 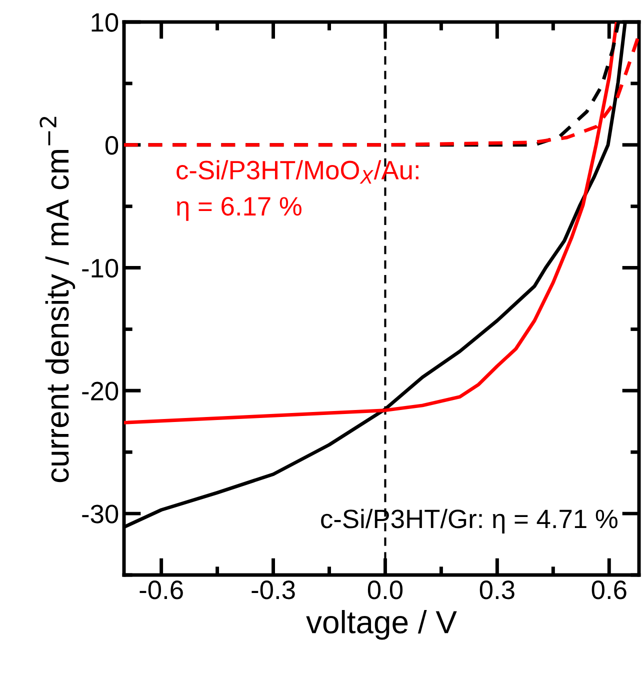 What do you see at coordinates (469, 521) in the screenshot?
I see `annotation: c-Si/P3HT/Gr: η = 4.71 %` at bounding box center [469, 521].